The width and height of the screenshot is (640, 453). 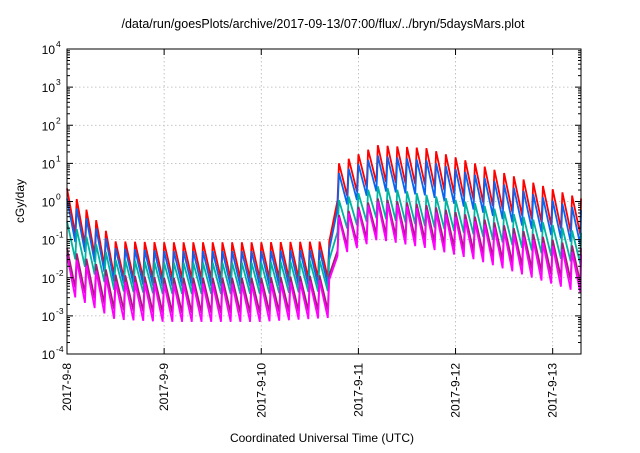 I want to click on y-axis-label: cGy/day, so click(x=20, y=201).